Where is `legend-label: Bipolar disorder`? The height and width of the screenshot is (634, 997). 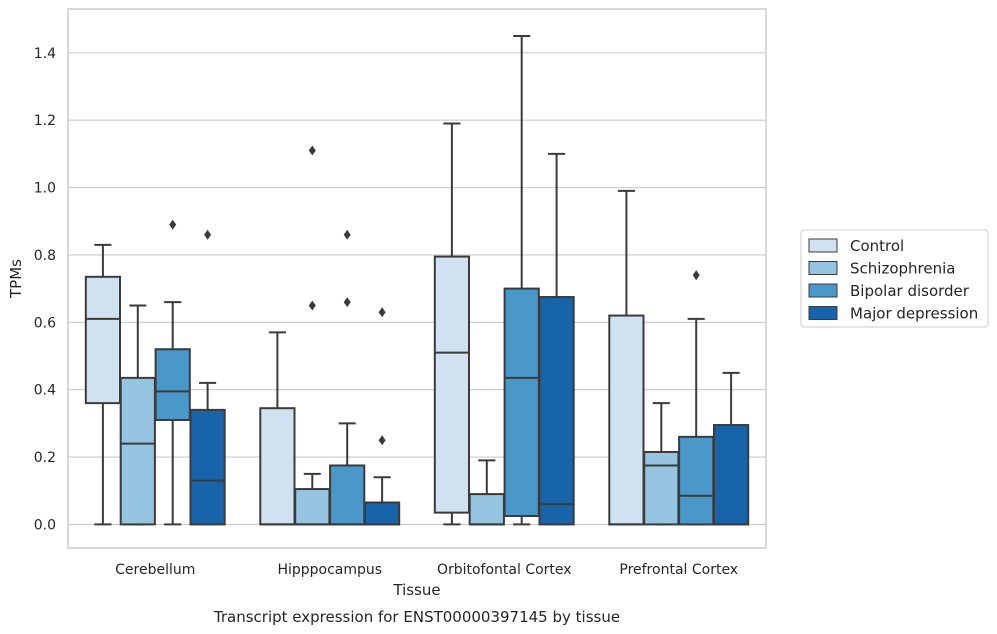 legend-label: Bipolar disorder is located at coordinates (910, 291).